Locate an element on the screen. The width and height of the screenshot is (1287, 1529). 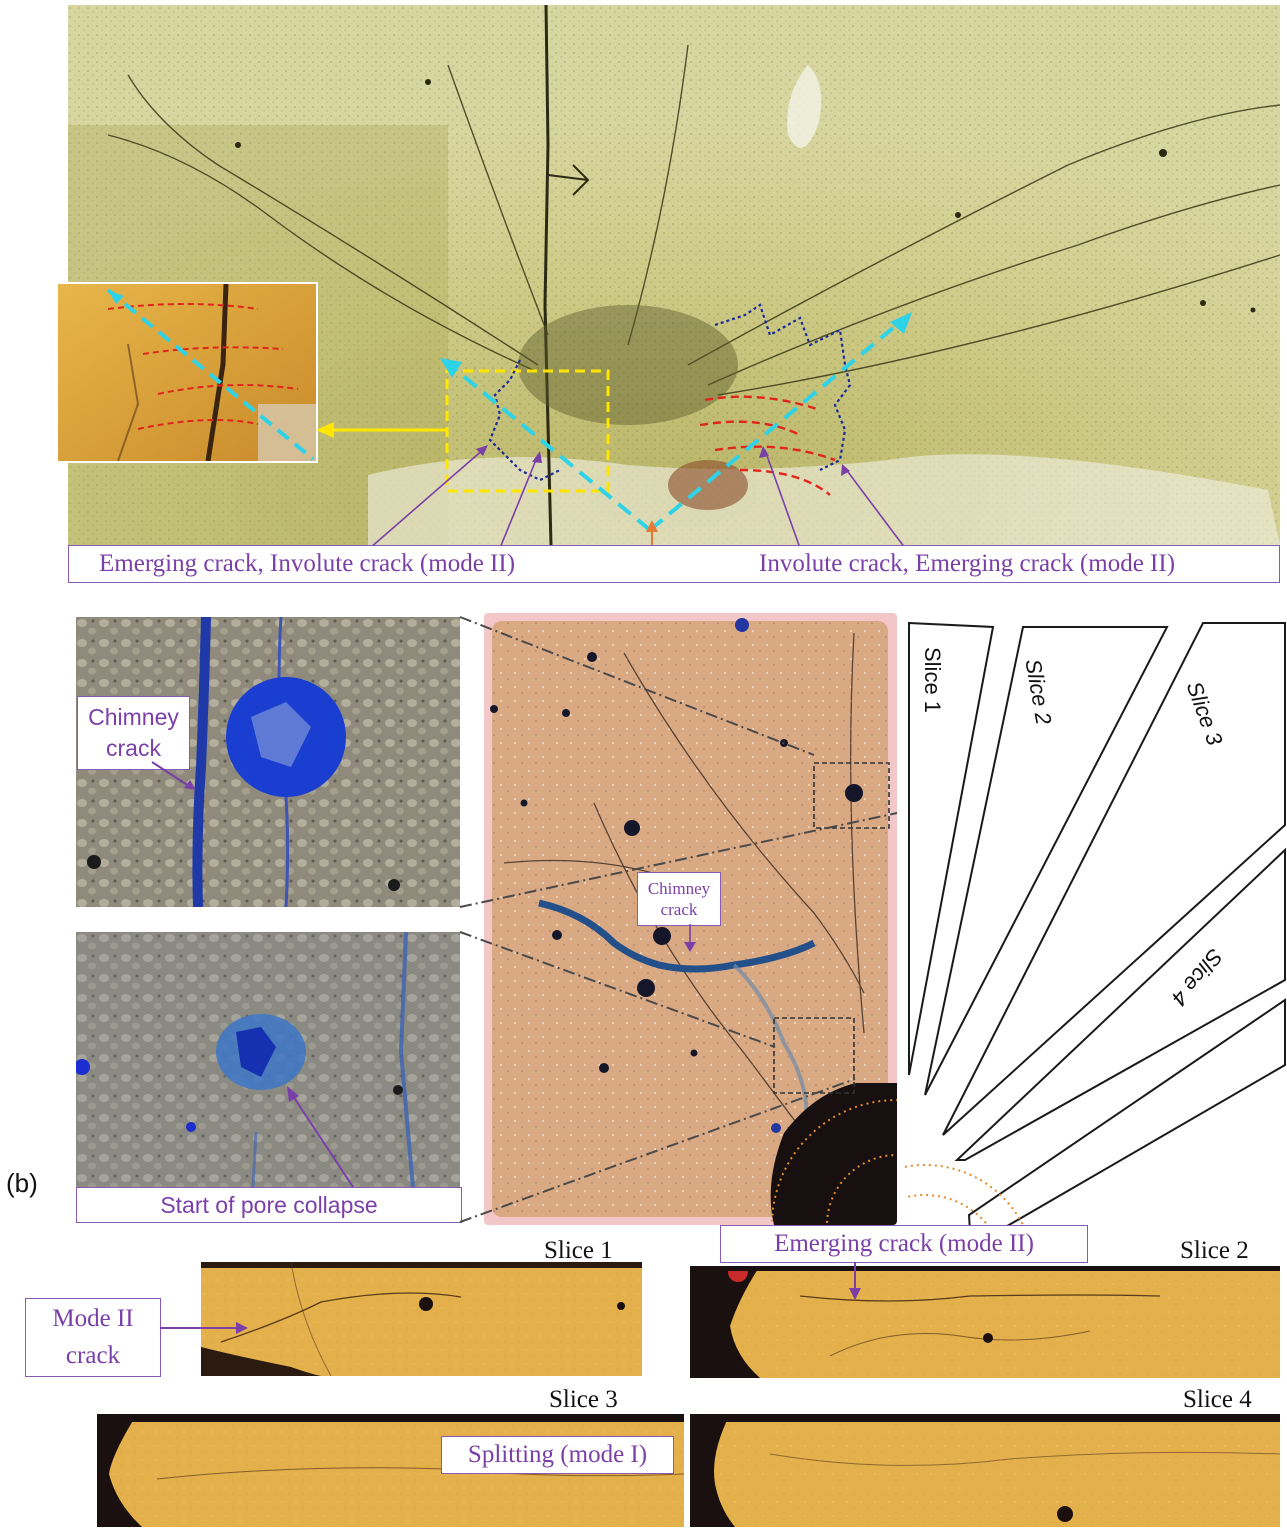
slice-1-title: Slice 1 is located at coordinates (578, 1250).